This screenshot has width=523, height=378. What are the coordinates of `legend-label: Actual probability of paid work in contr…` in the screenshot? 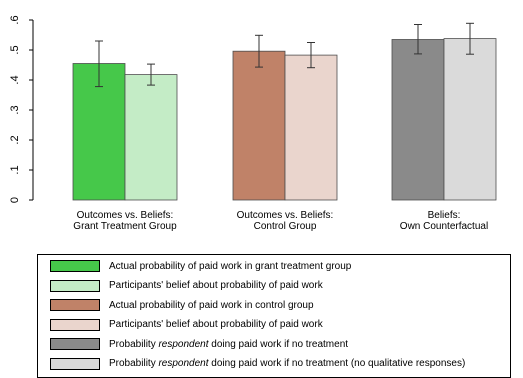 It's located at (211, 305).